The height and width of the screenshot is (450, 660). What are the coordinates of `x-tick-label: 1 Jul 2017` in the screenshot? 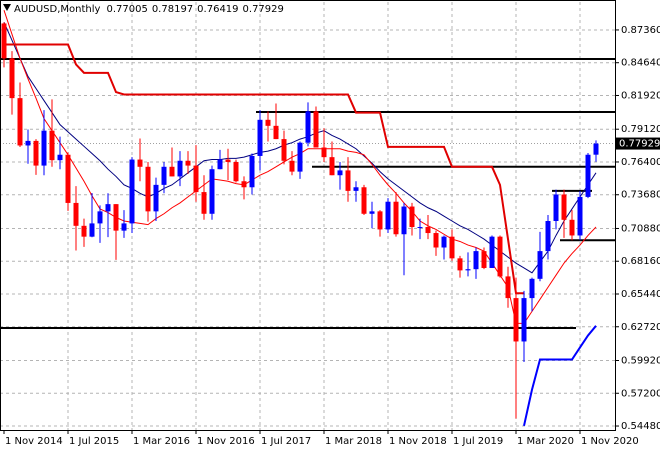 It's located at (286, 441).